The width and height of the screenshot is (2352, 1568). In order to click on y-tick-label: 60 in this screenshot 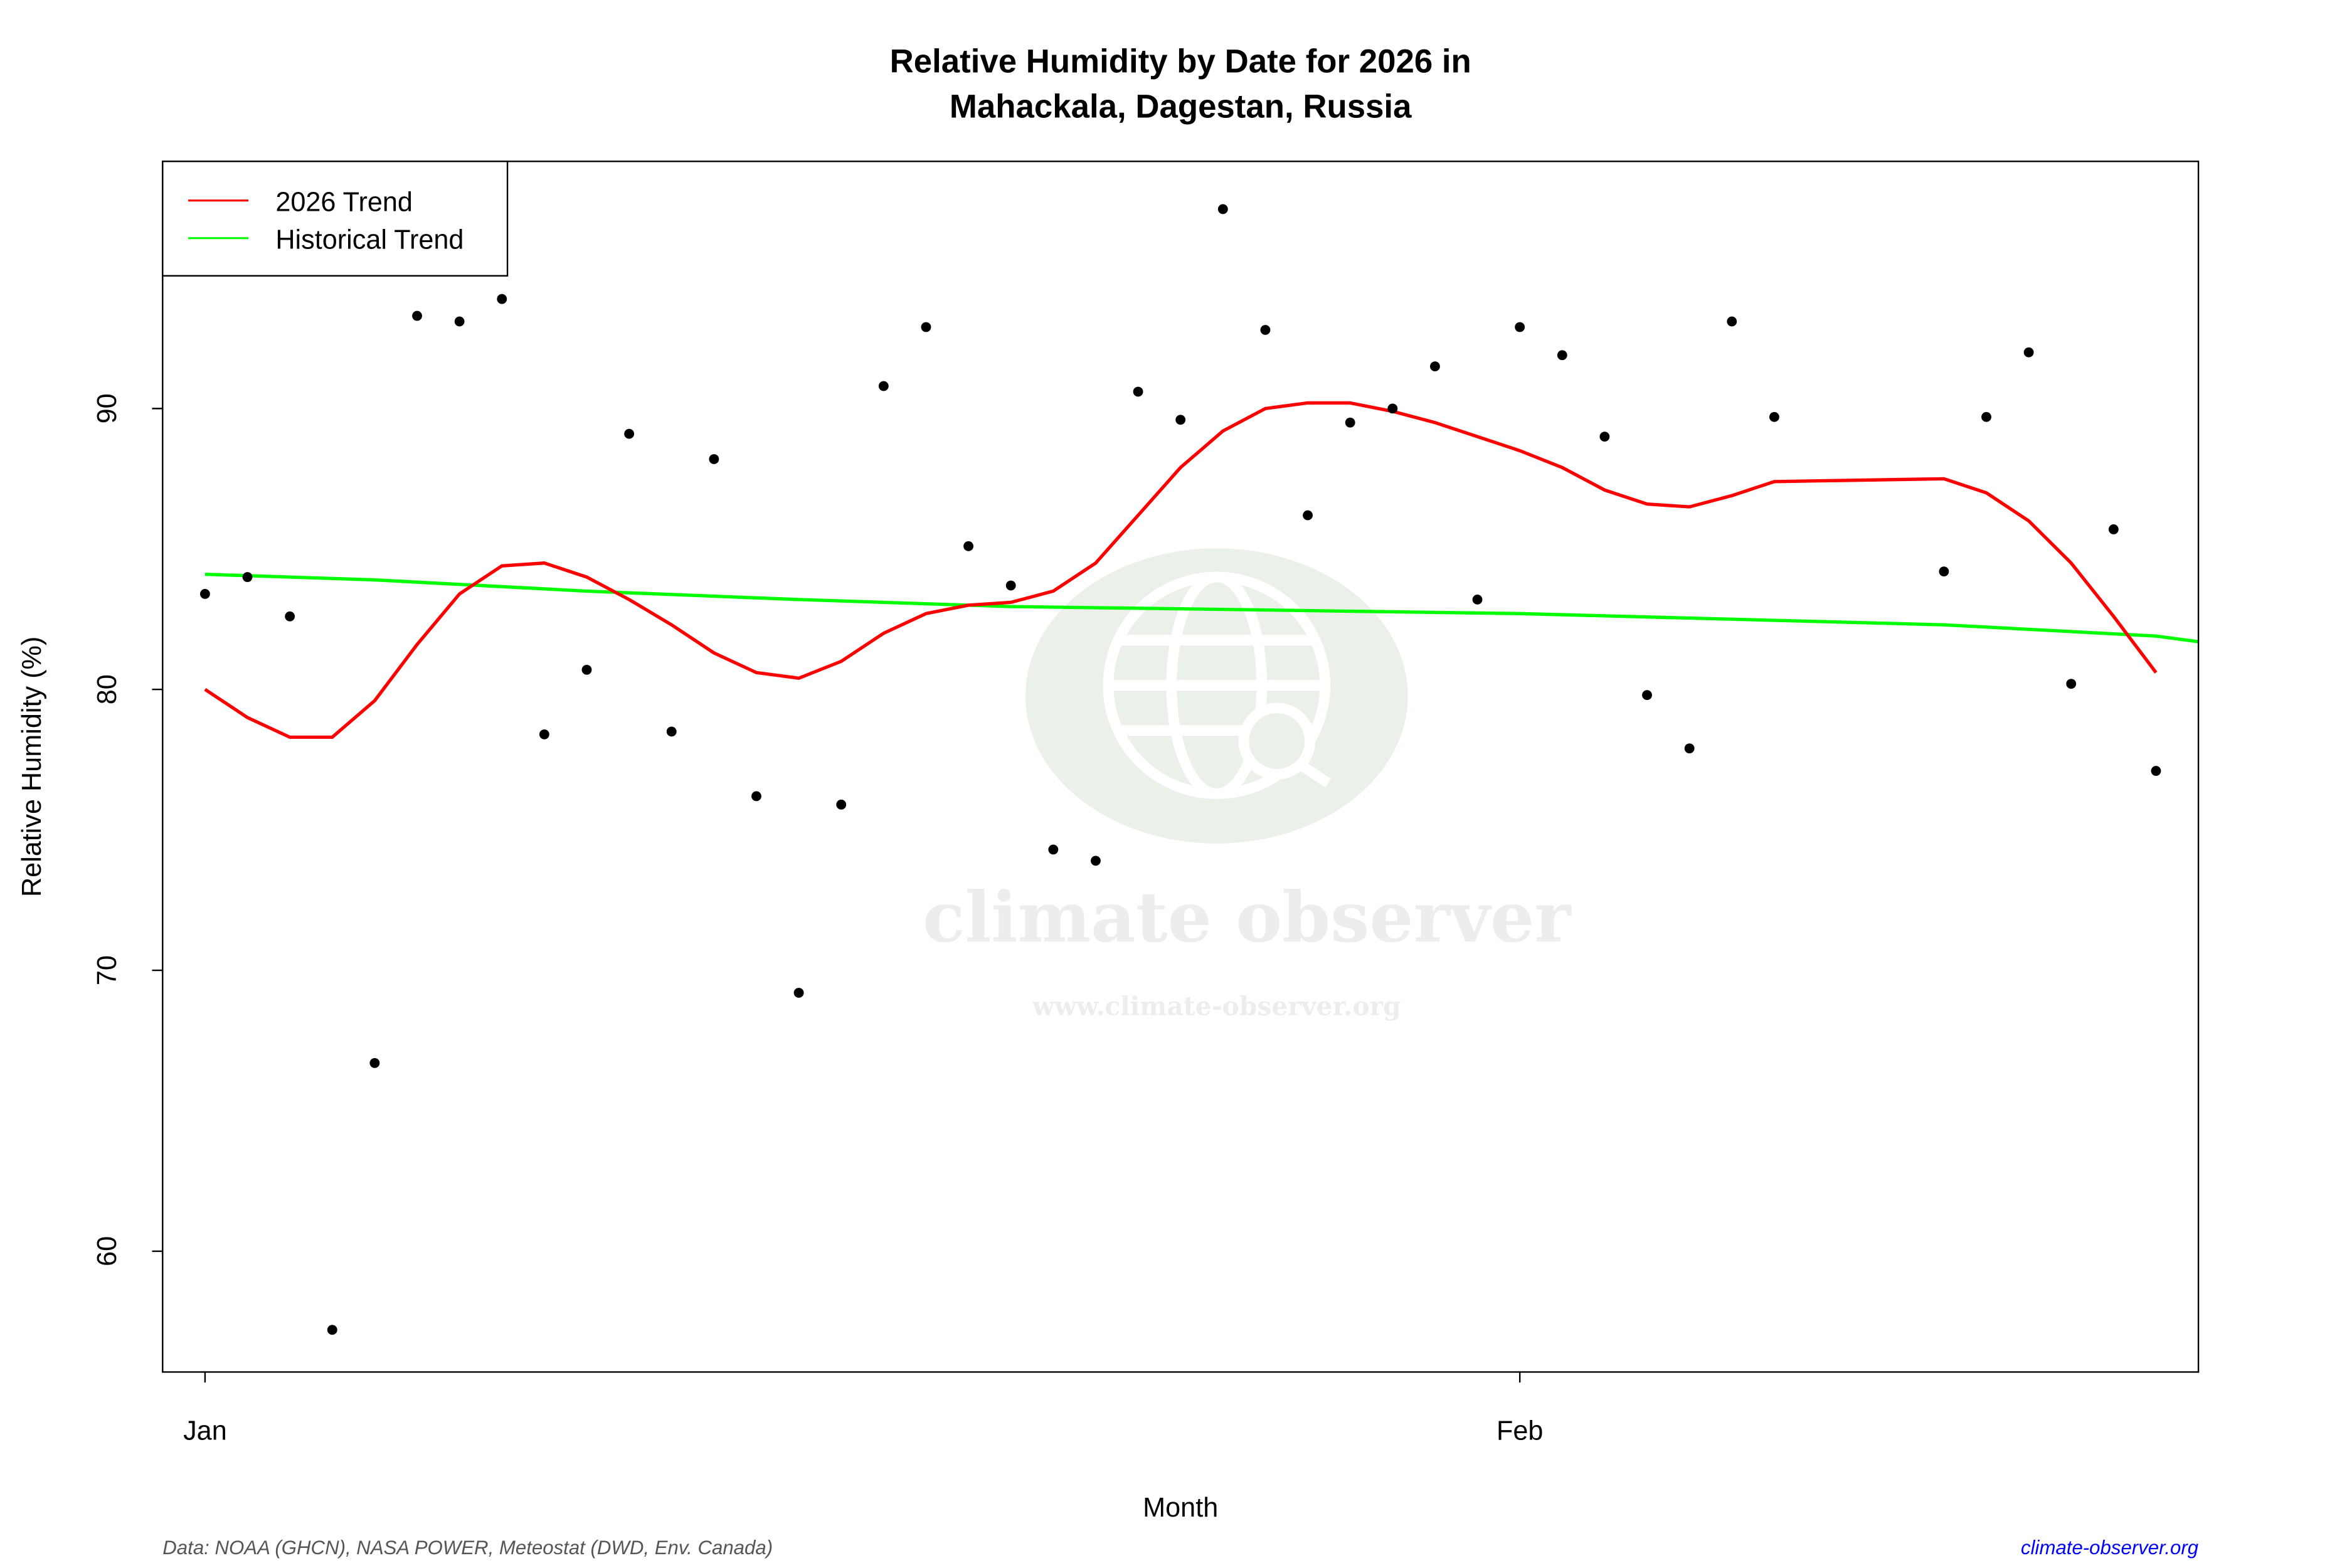, I will do `click(107, 1251)`.